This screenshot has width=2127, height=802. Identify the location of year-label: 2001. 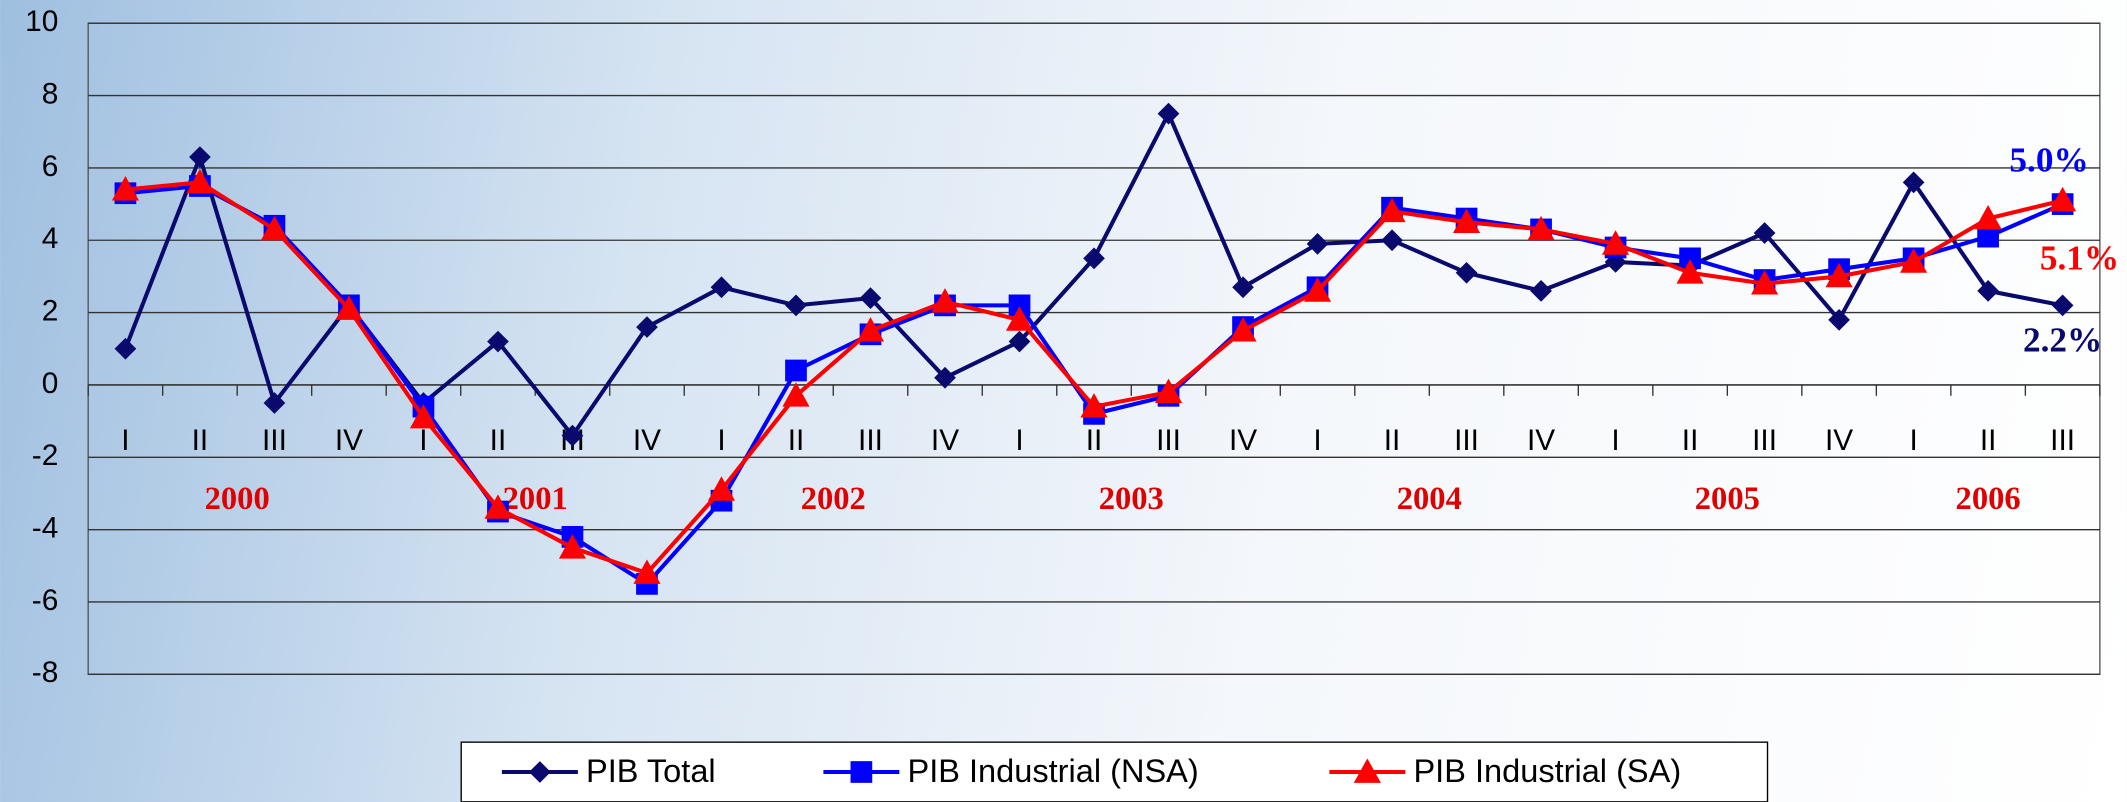
(535, 499).